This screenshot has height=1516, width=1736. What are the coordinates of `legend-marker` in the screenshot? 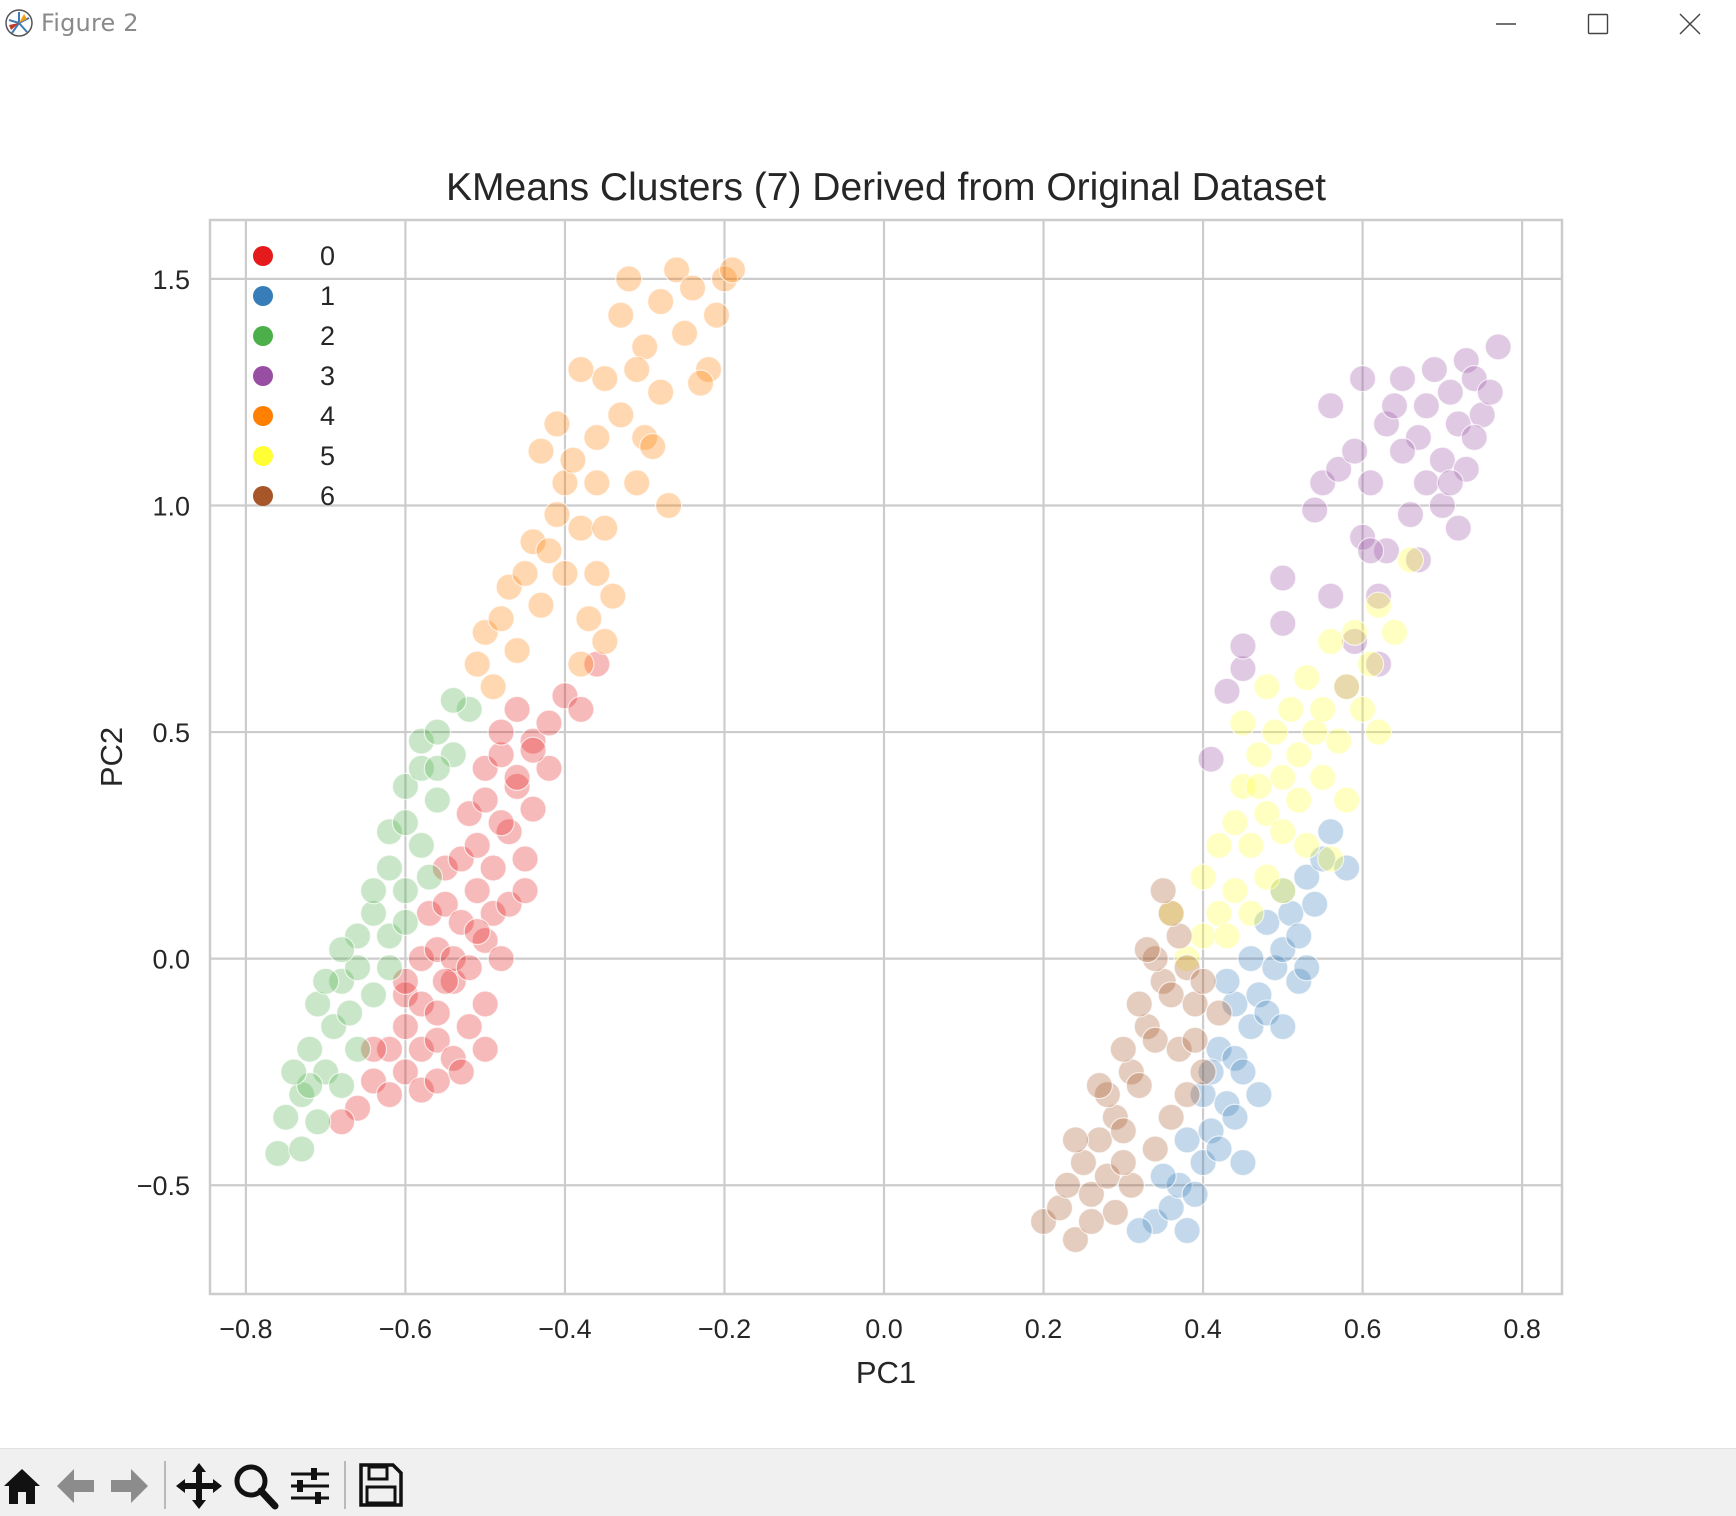 It's located at (263, 416).